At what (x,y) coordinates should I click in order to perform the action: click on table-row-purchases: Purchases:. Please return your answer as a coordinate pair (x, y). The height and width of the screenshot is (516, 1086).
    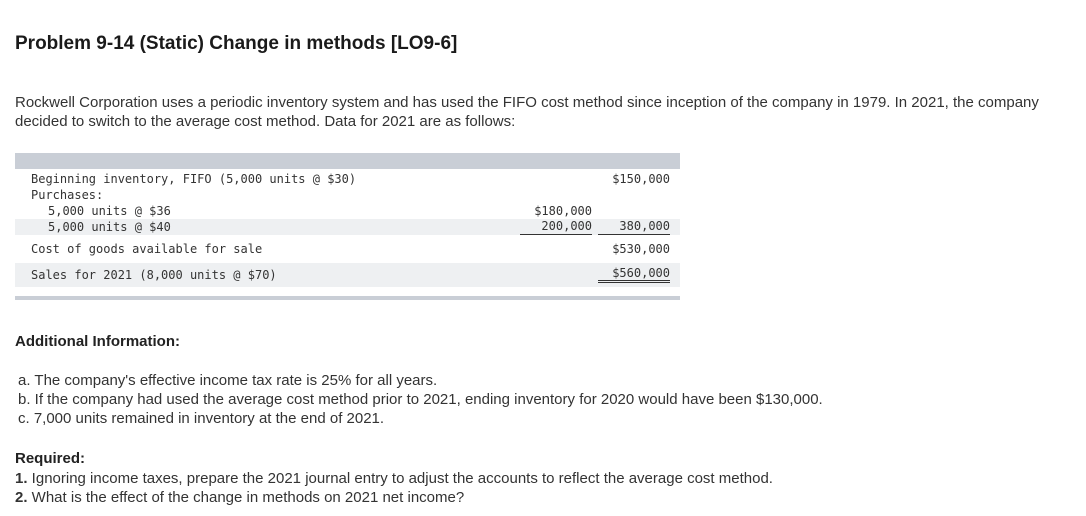
    Looking at the image, I should click on (347, 195).